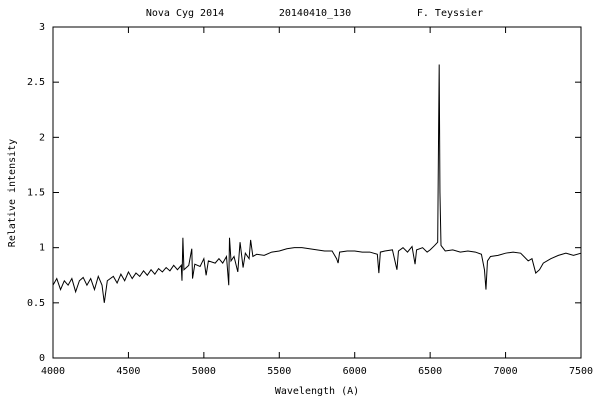 The height and width of the screenshot is (400, 600). What do you see at coordinates (204, 371) in the screenshot?
I see `x-tick-label: 5000` at bounding box center [204, 371].